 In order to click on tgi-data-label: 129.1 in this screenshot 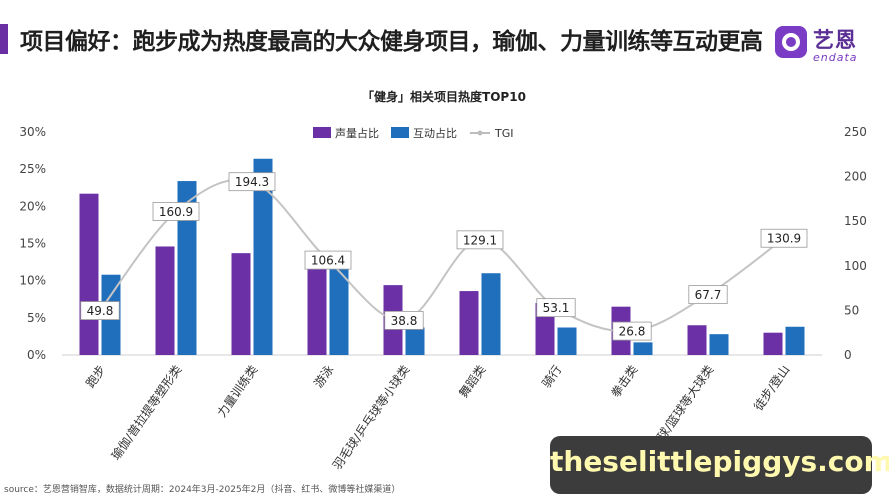, I will do `click(480, 240)`.